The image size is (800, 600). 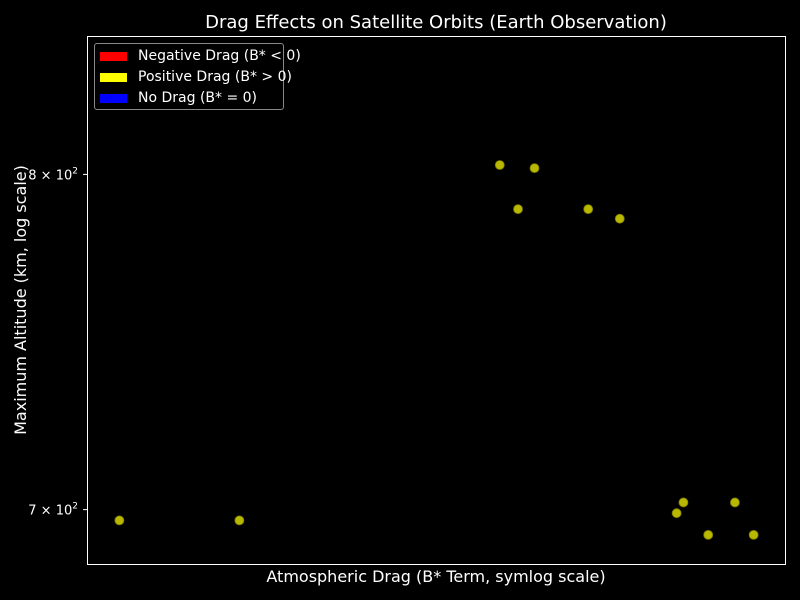 I want to click on legend-item-negative-drag: Negative Drag (B* < 0), so click(x=200, y=56).